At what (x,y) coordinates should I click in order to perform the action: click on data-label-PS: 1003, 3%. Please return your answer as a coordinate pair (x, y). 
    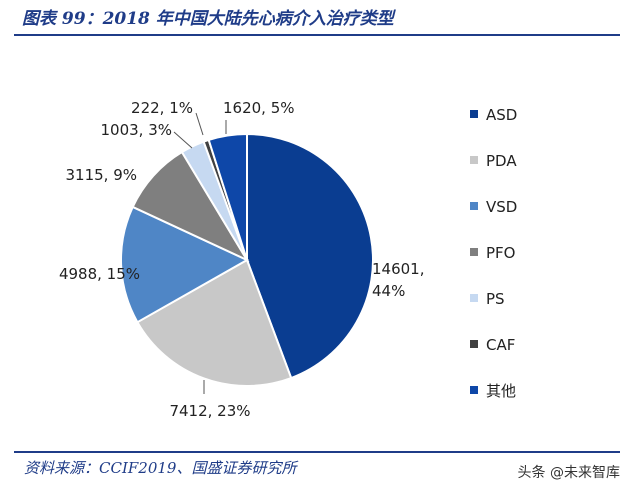
    Looking at the image, I should click on (136, 130).